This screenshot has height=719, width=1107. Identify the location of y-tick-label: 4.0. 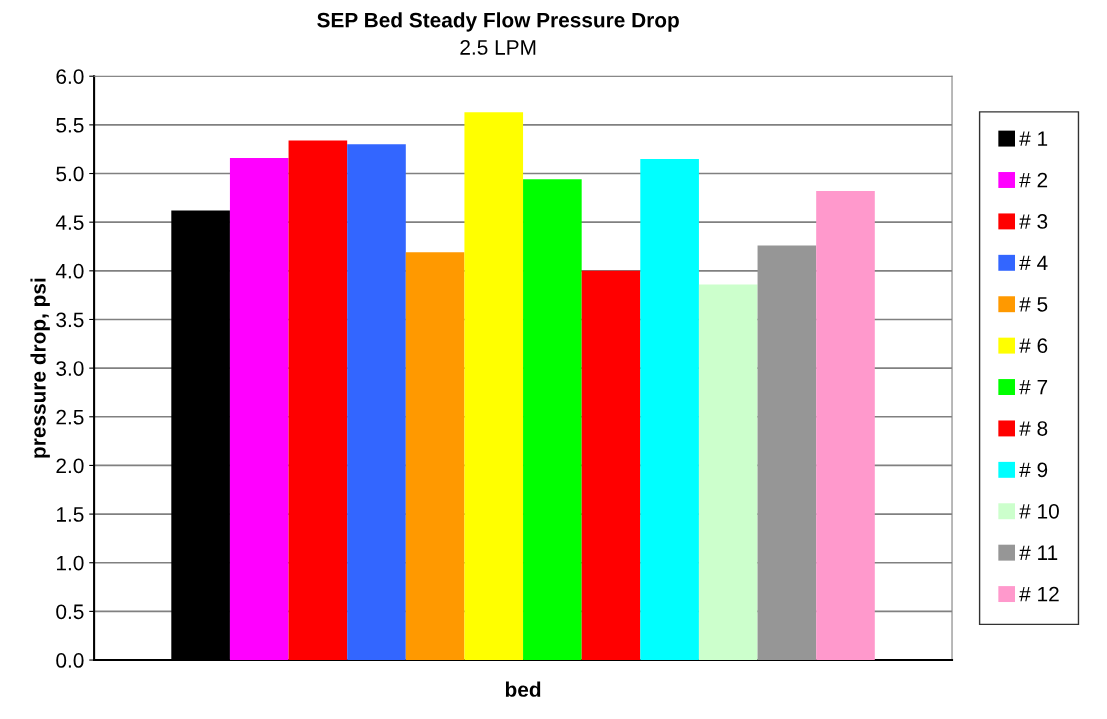
(69, 271).